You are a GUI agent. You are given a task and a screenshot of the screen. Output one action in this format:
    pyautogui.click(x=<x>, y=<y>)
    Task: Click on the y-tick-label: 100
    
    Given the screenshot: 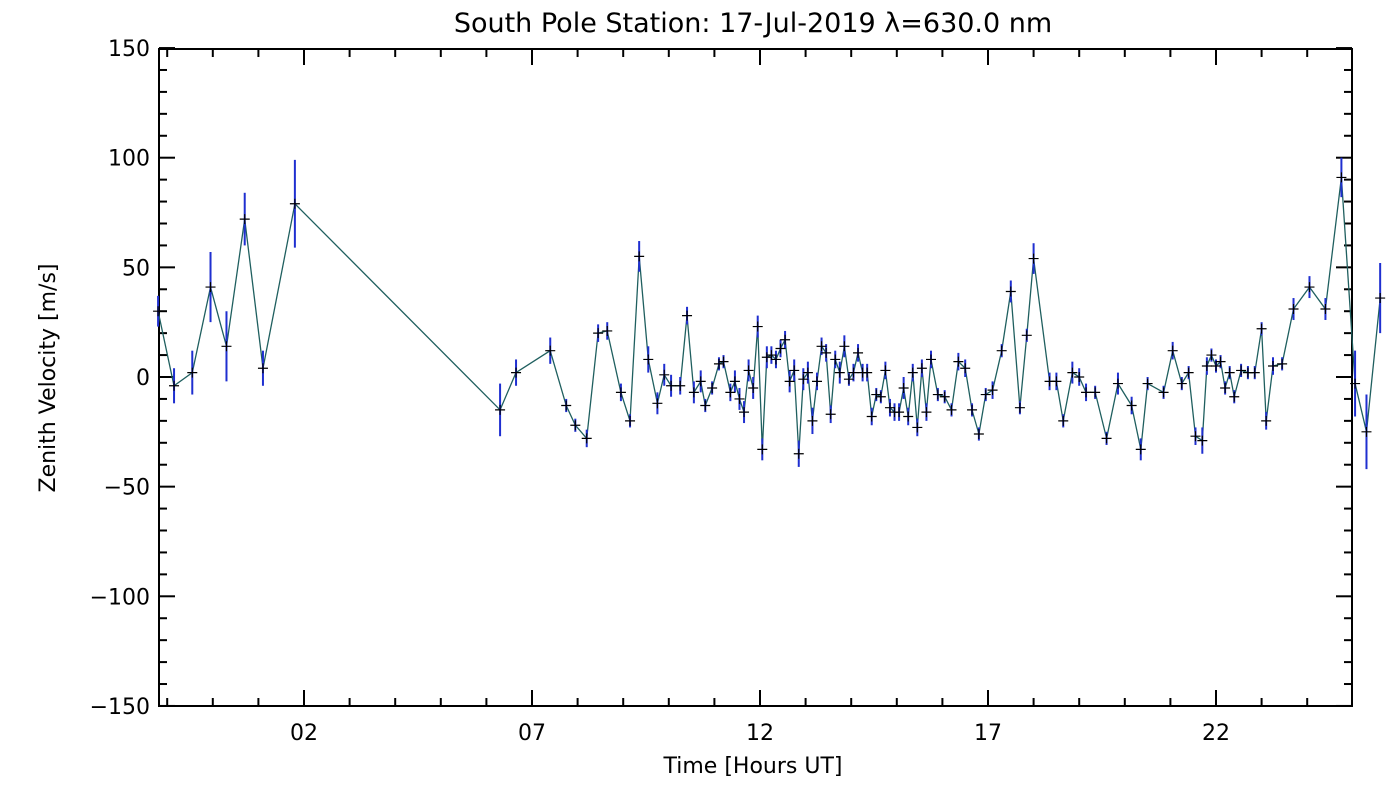 What is the action you would take?
    pyautogui.click(x=129, y=159)
    